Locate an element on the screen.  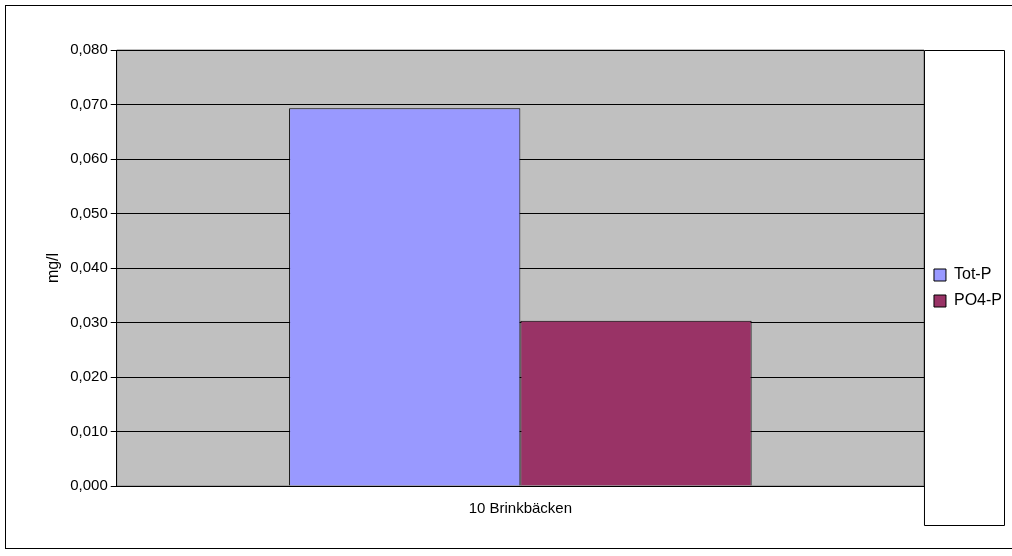
x-tick-label: 10 Brinkbäcken is located at coordinates (520, 508).